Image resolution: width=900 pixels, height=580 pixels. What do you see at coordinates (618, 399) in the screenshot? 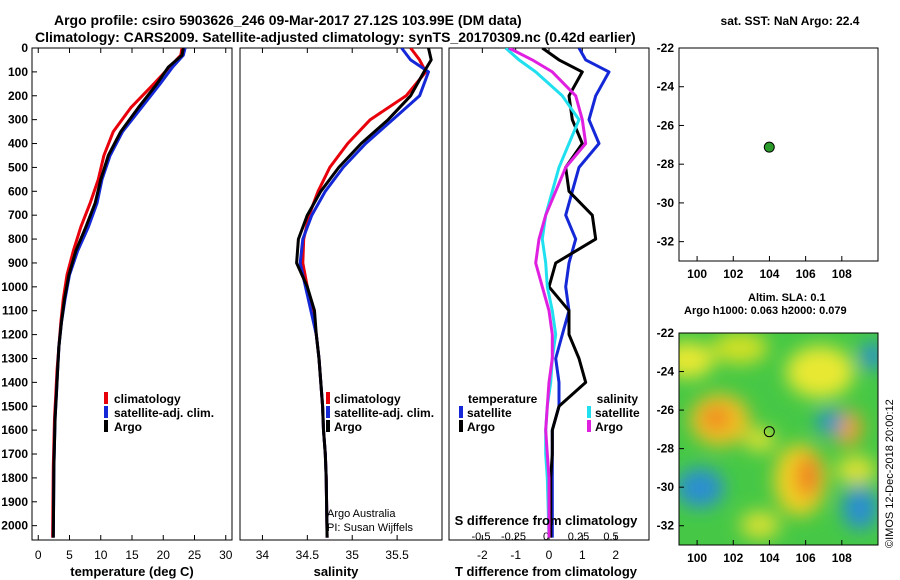
I see `legend-title-salinity: salinity` at bounding box center [618, 399].